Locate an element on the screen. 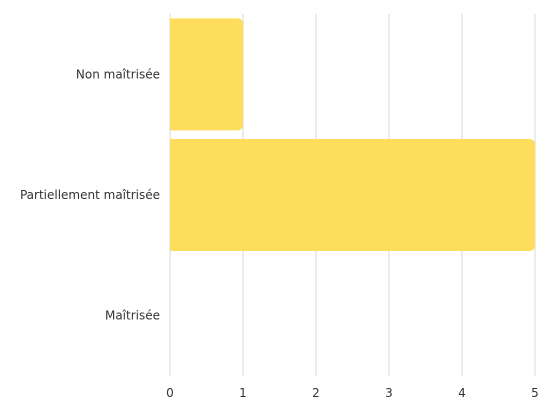 The image size is (540, 401). bar is located at coordinates (206, 74).